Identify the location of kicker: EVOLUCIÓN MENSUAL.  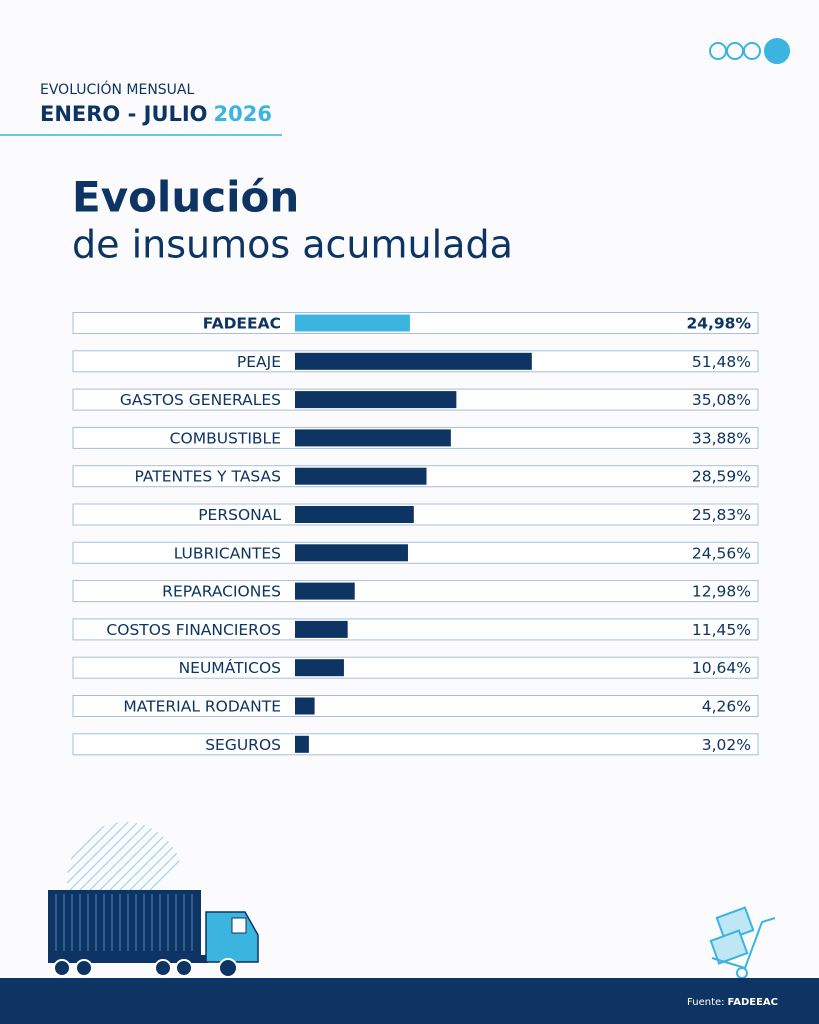
(117, 89).